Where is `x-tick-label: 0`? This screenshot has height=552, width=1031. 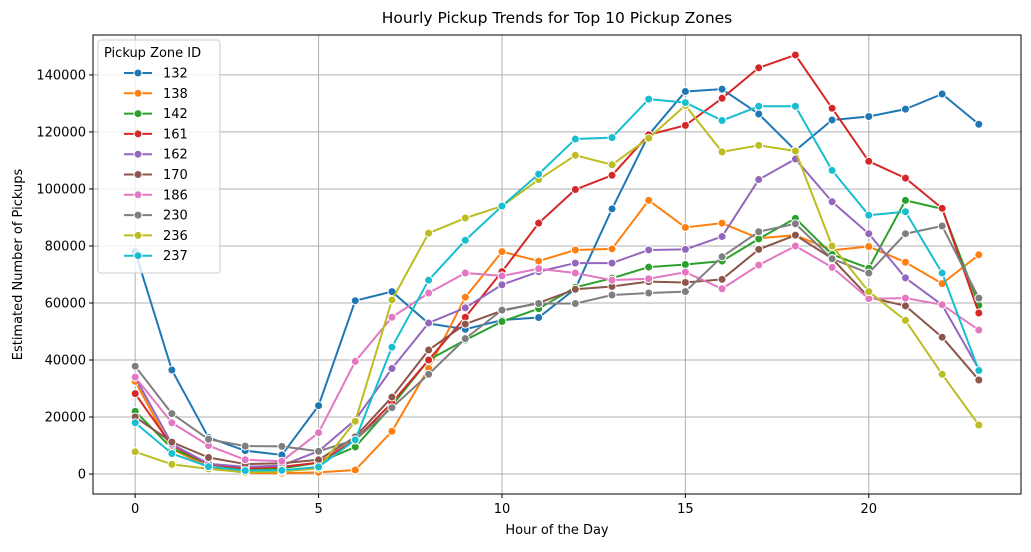 x-tick-label: 0 is located at coordinates (135, 509).